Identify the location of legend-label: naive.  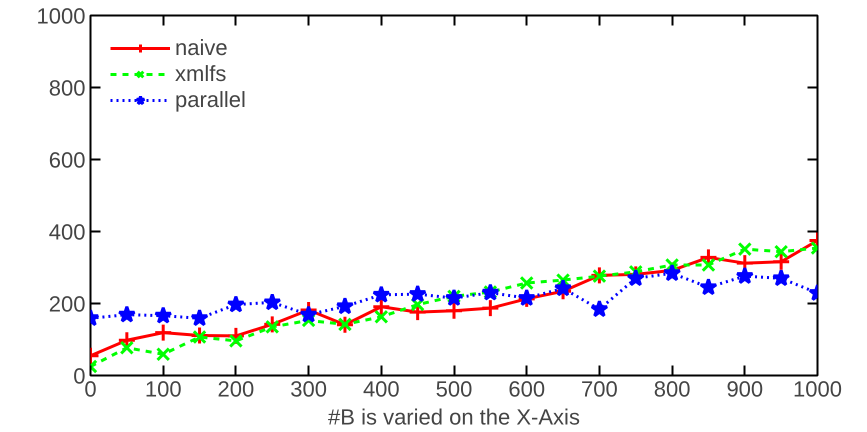
(201, 48).